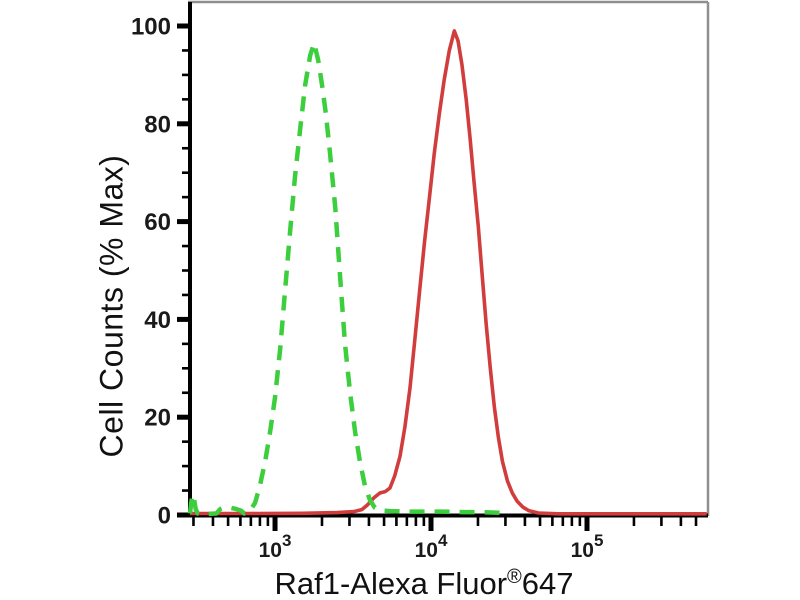 The width and height of the screenshot is (800, 600). Describe the element at coordinates (151, 27) in the screenshot. I see `y-tick-label: 100` at that location.